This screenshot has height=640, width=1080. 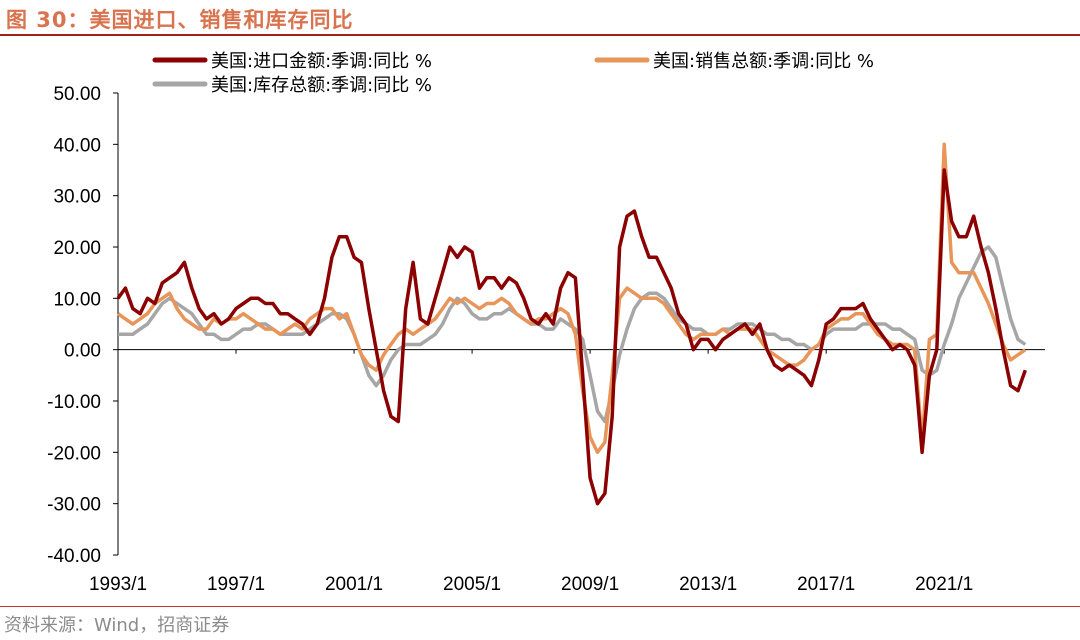 What do you see at coordinates (117, 625) in the screenshot?
I see `source-note: 资料来源：Wind，招商证券` at bounding box center [117, 625].